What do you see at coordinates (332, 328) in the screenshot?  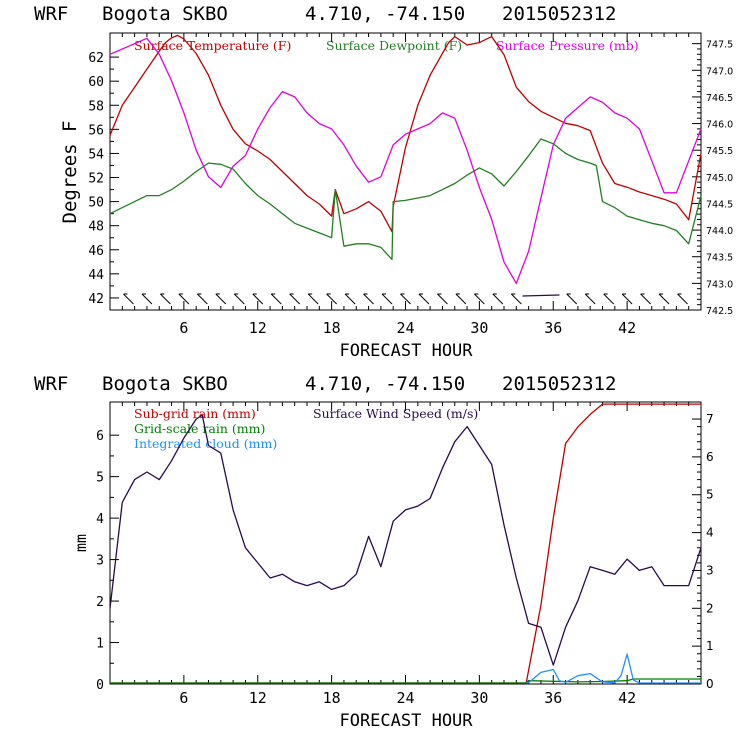 I see `top-x-tick-label: 18` at bounding box center [332, 328].